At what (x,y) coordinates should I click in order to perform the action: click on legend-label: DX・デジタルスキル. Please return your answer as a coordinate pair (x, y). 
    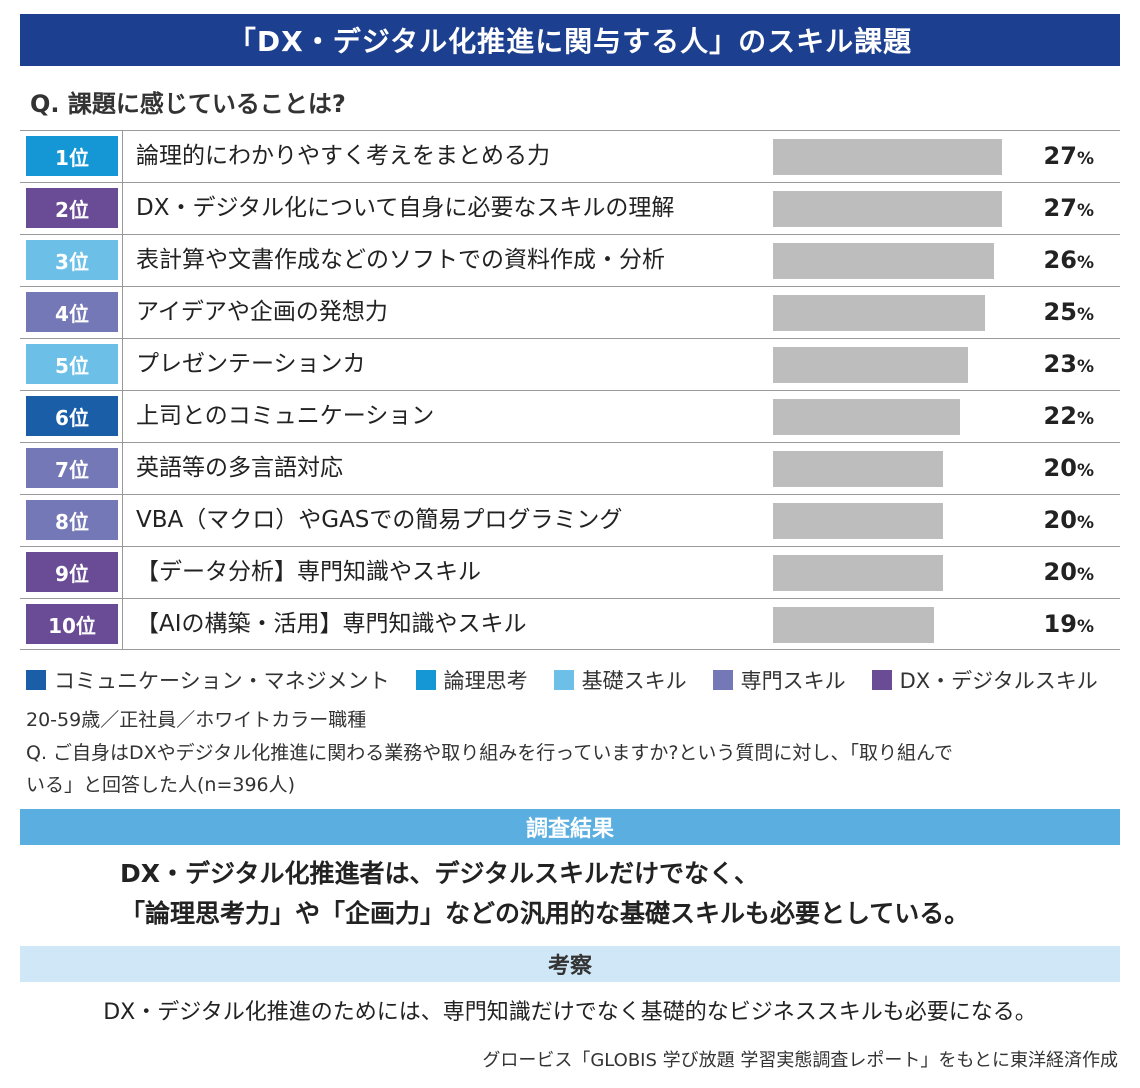
    Looking at the image, I should click on (998, 681).